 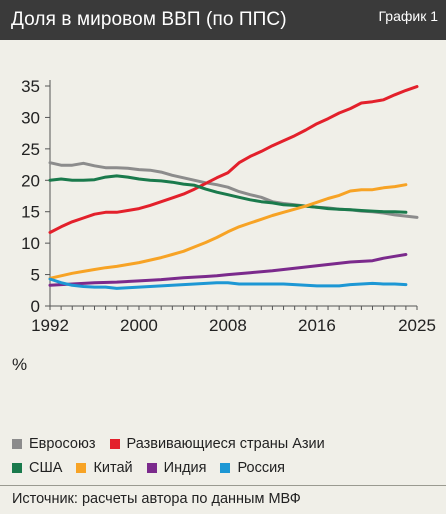 I want to click on legend-item: Россия, so click(x=252, y=468).